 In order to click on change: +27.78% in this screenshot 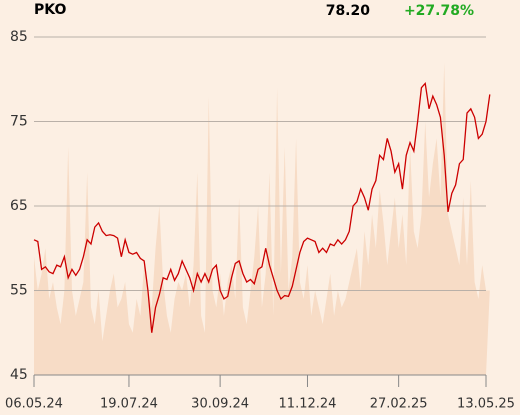, I will do `click(439, 11)`.